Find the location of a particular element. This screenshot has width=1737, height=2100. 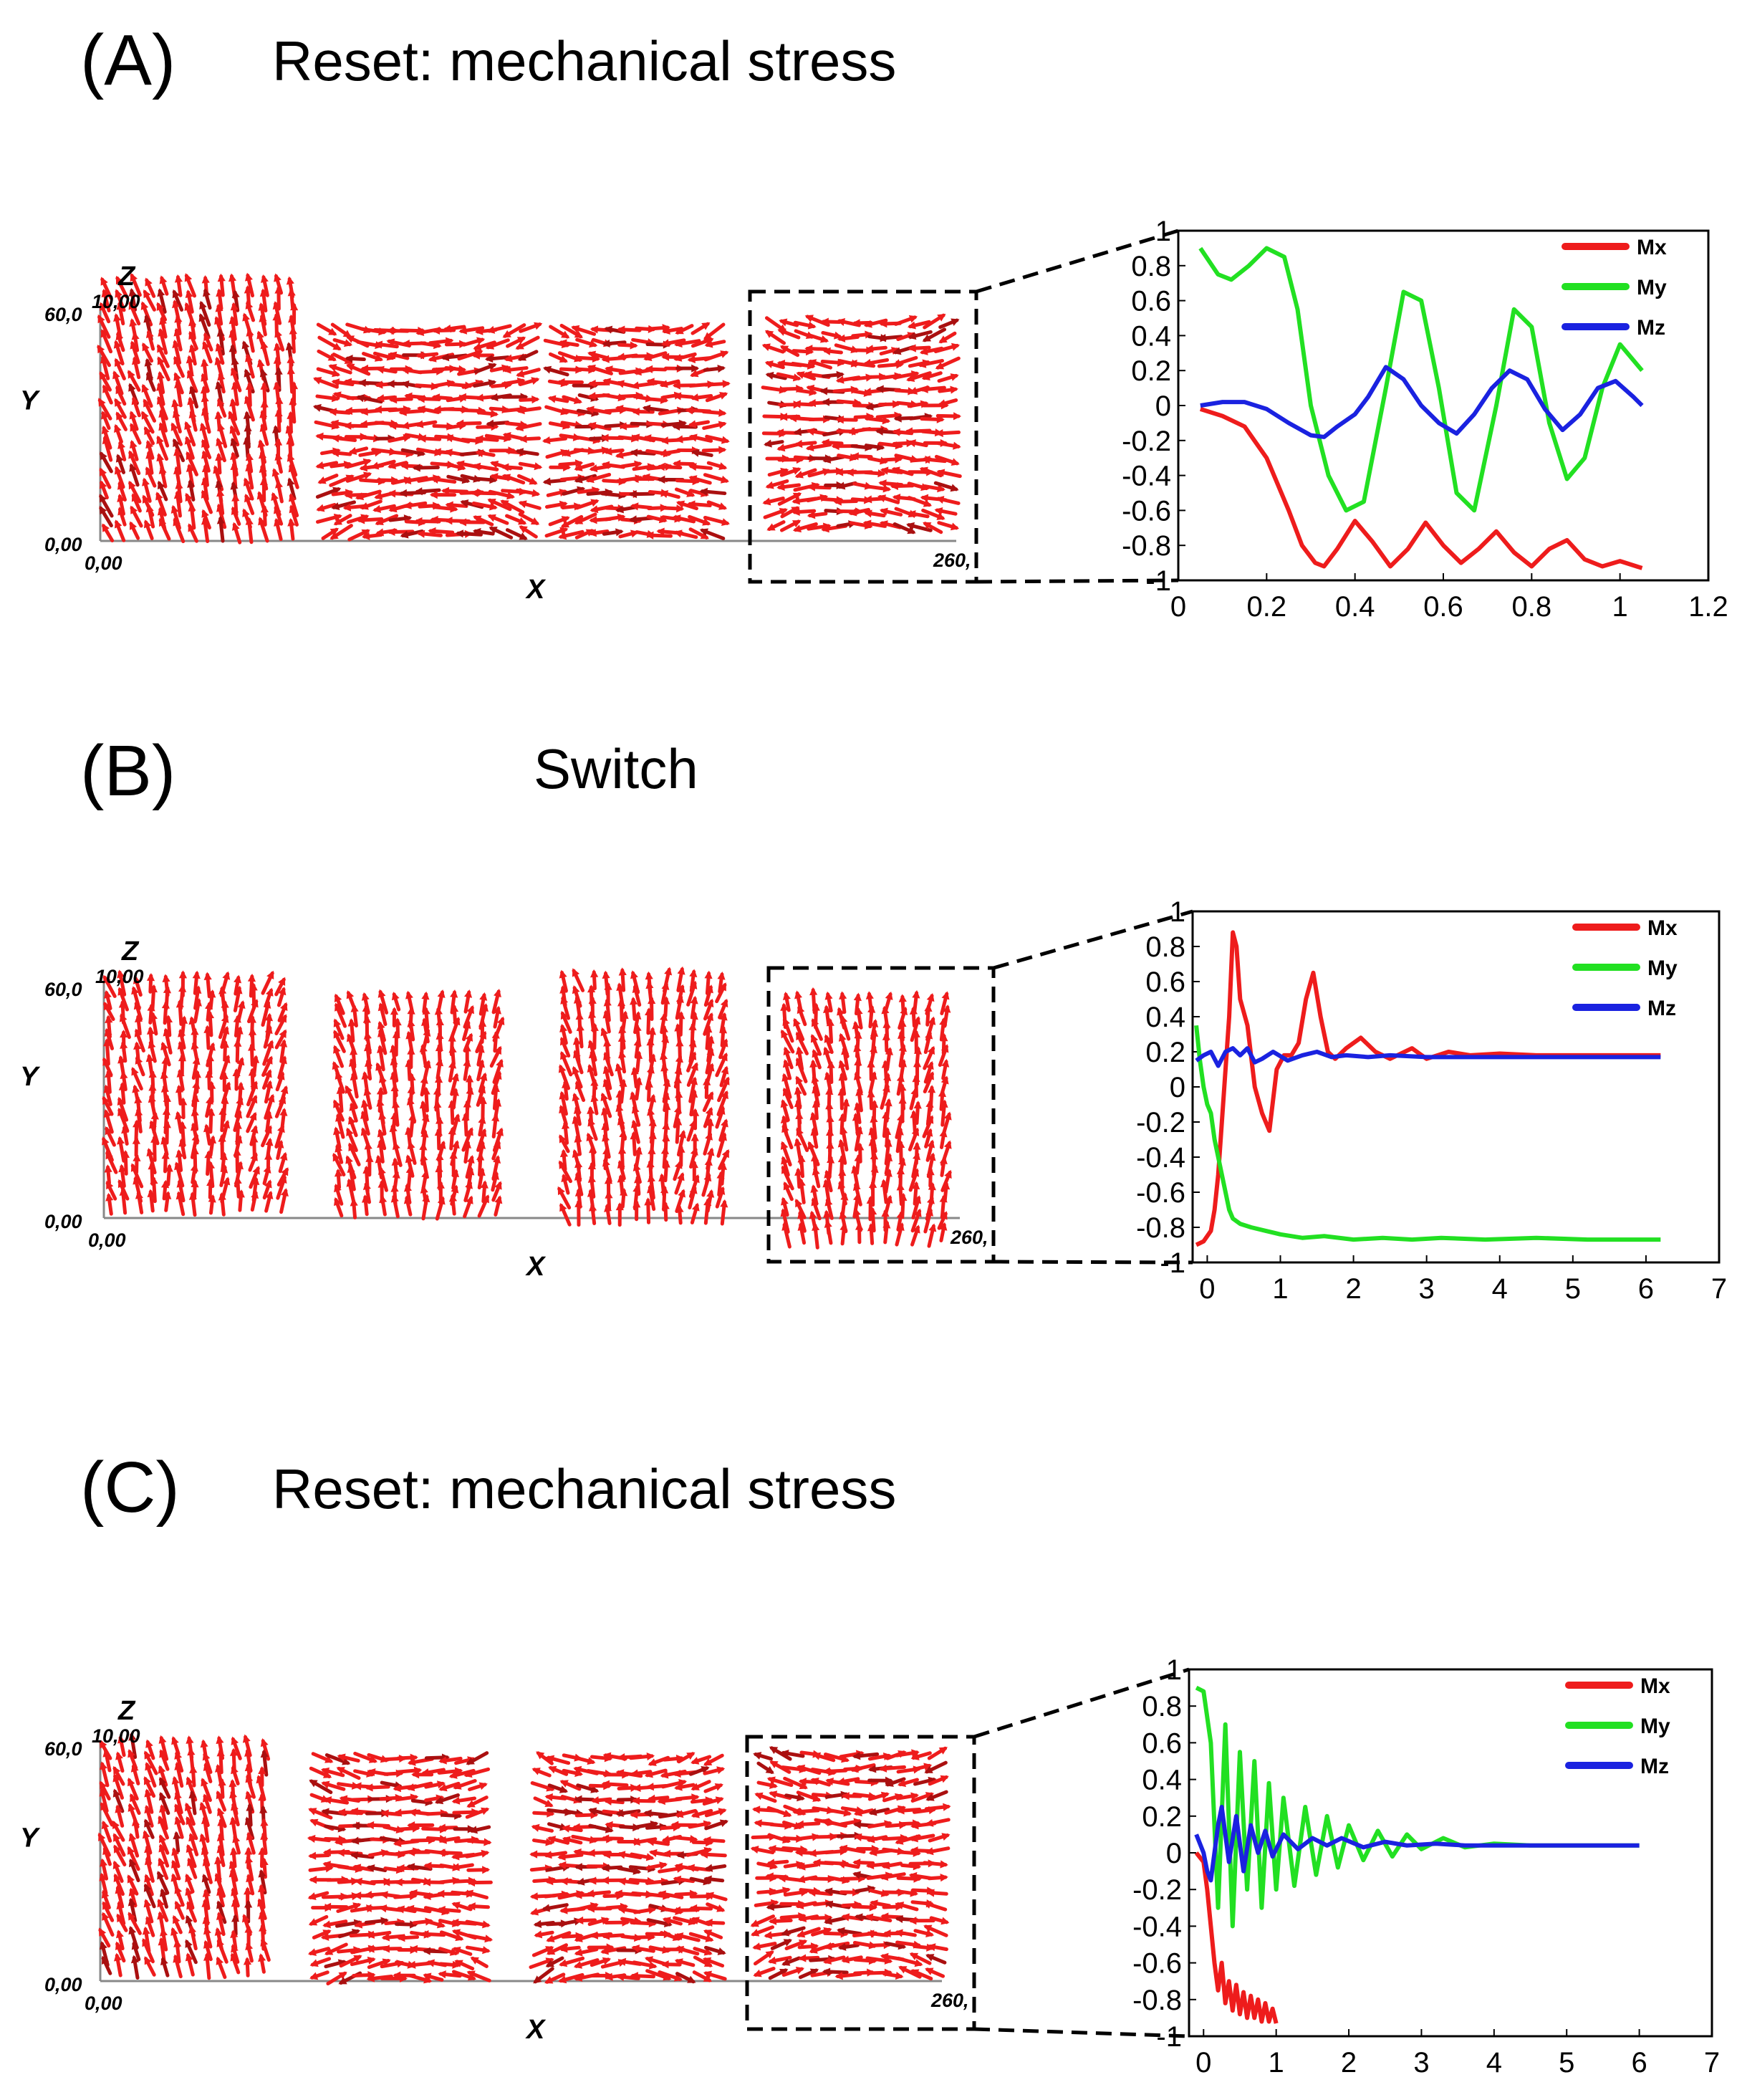

y-tick-label: -0.2 is located at coordinates (1146, 441).